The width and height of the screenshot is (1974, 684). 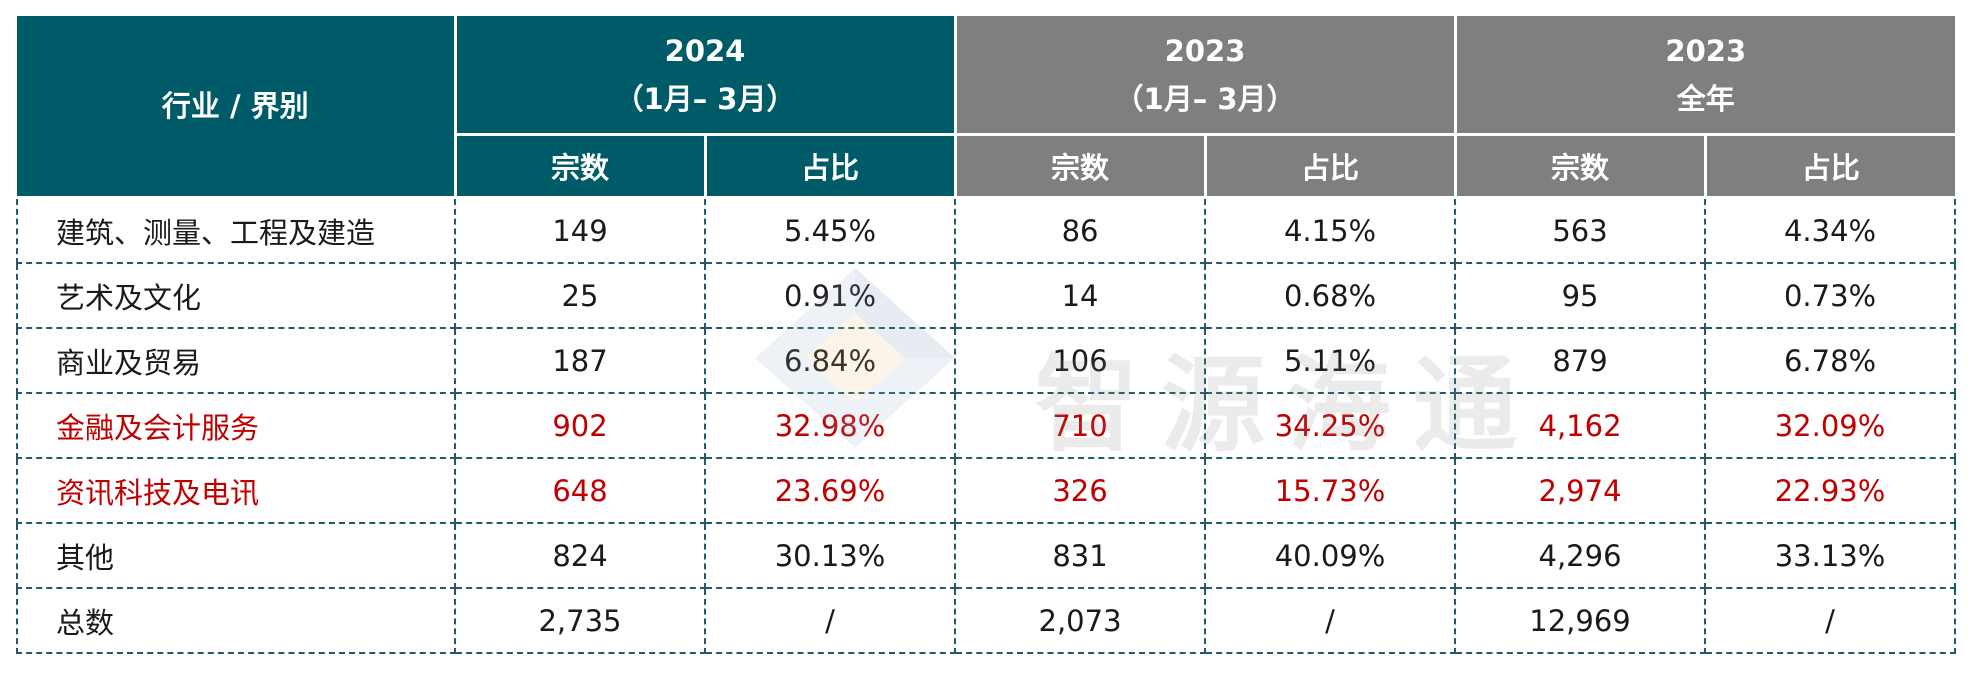 I want to click on share-cell: 0.73%, so click(x=1830, y=295).